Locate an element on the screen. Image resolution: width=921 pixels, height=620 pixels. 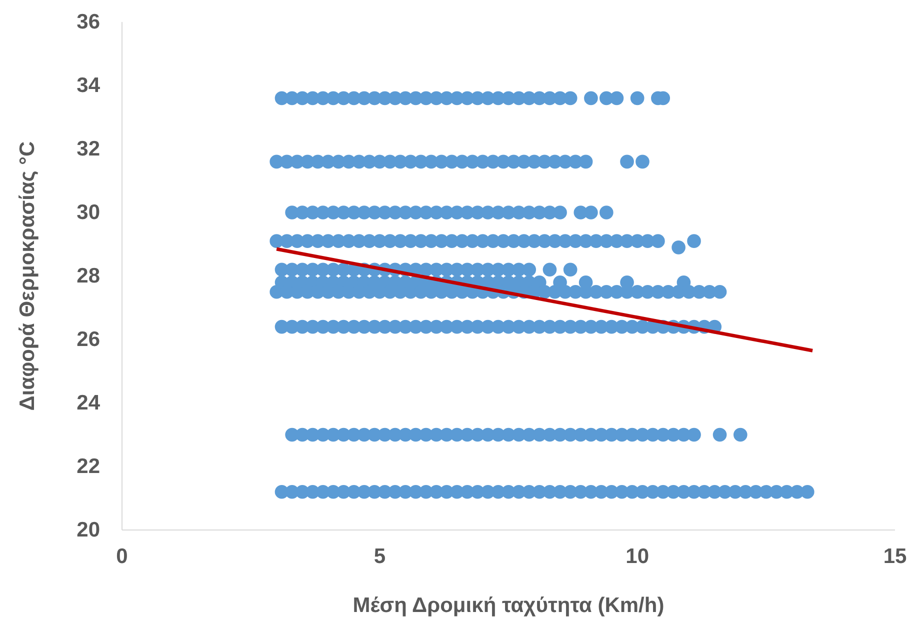
y-tick-label: 26 is located at coordinates (88, 340).